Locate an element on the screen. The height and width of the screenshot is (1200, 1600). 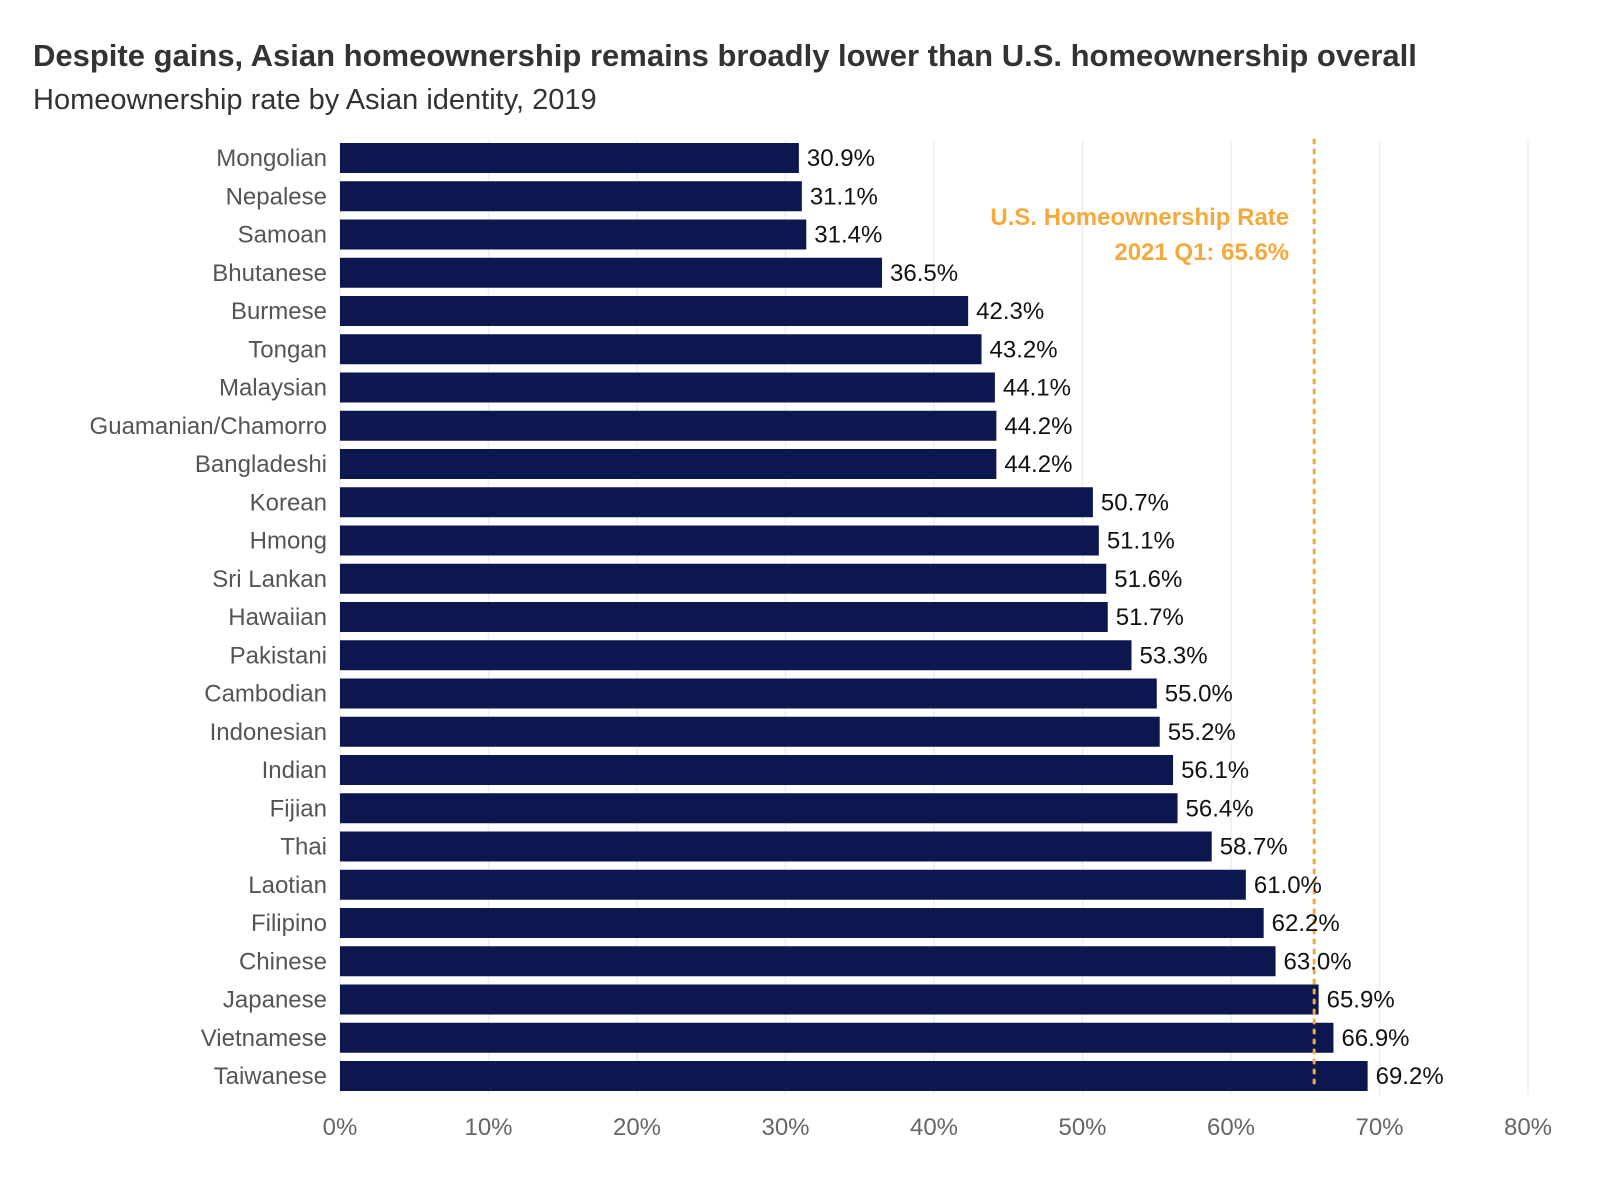
bar-tongan is located at coordinates (661, 349).